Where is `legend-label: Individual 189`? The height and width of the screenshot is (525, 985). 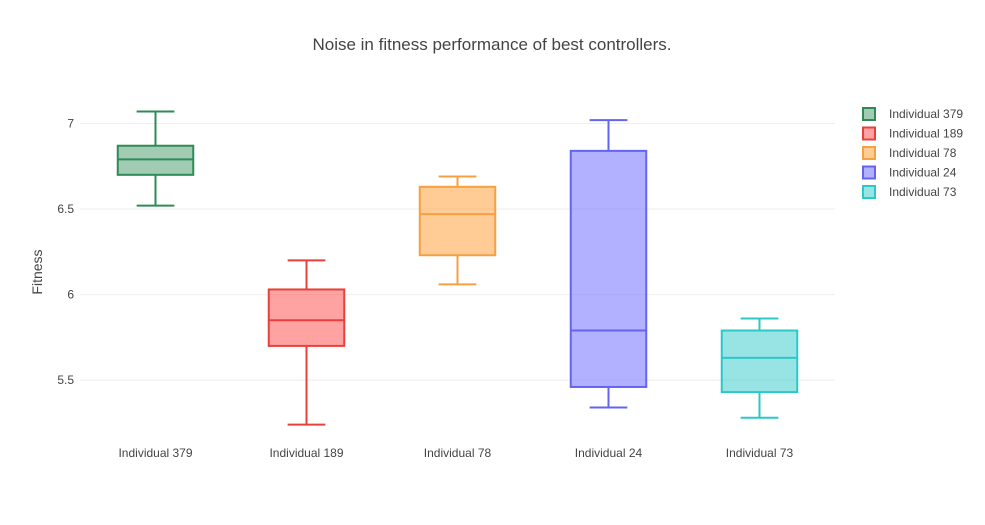 legend-label: Individual 189 is located at coordinates (926, 134).